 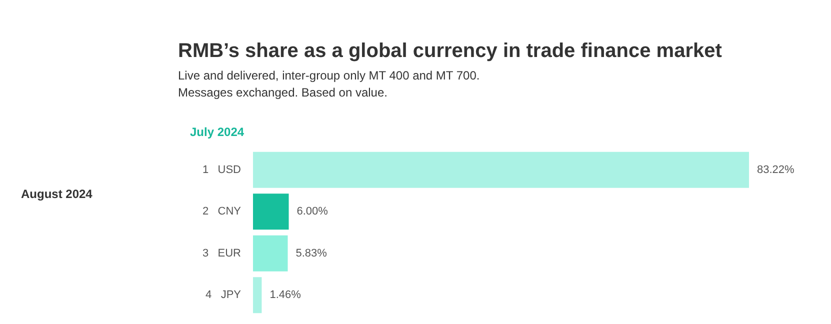 I want to click on text: August 2024, so click(x=57, y=194).